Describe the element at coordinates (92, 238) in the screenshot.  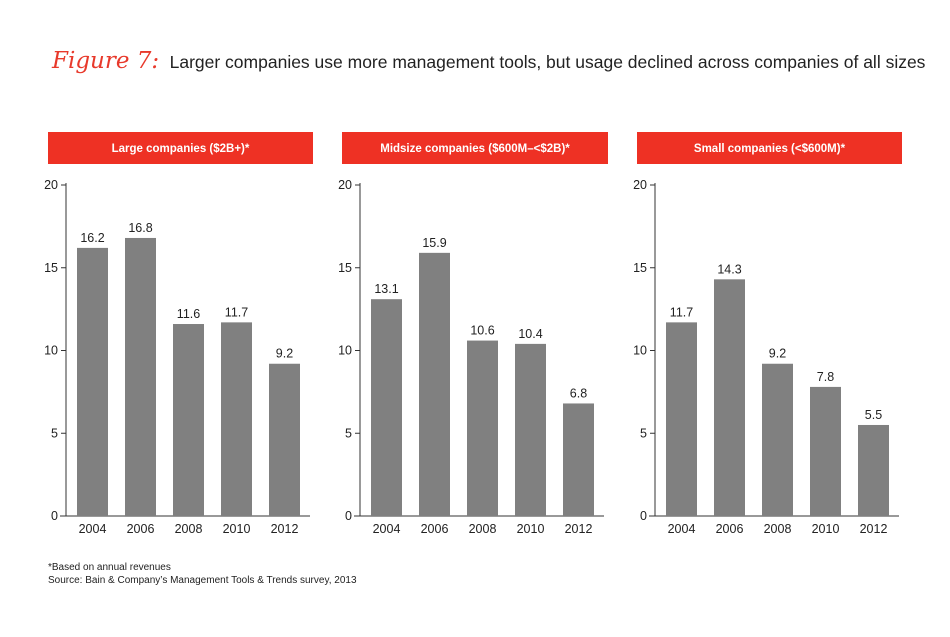
I see `bar-value-label: 16.2` at that location.